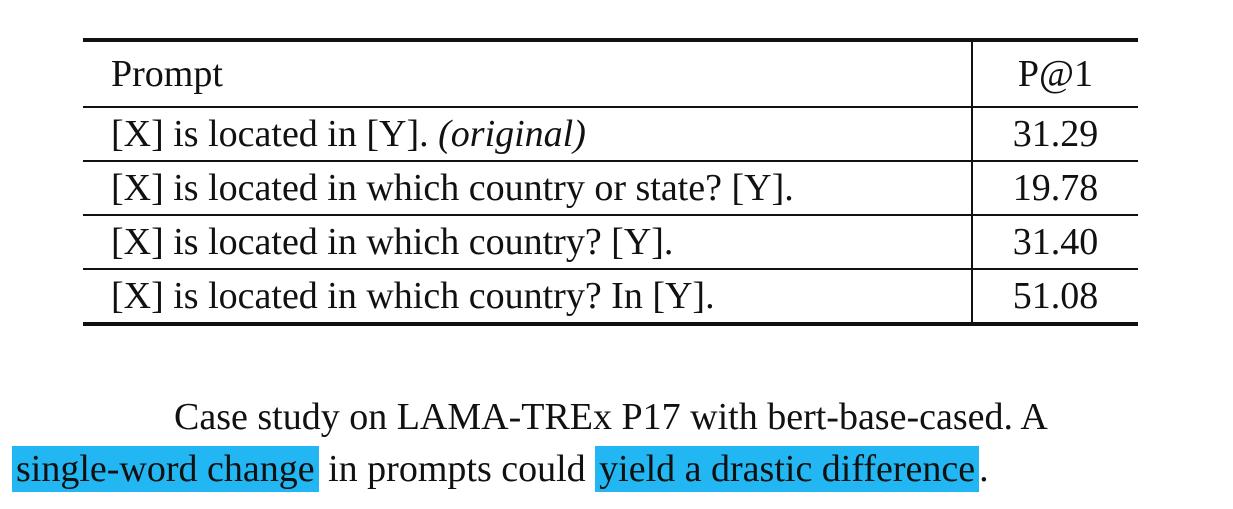  What do you see at coordinates (167, 74) in the screenshot?
I see `header-prompt: Prompt` at bounding box center [167, 74].